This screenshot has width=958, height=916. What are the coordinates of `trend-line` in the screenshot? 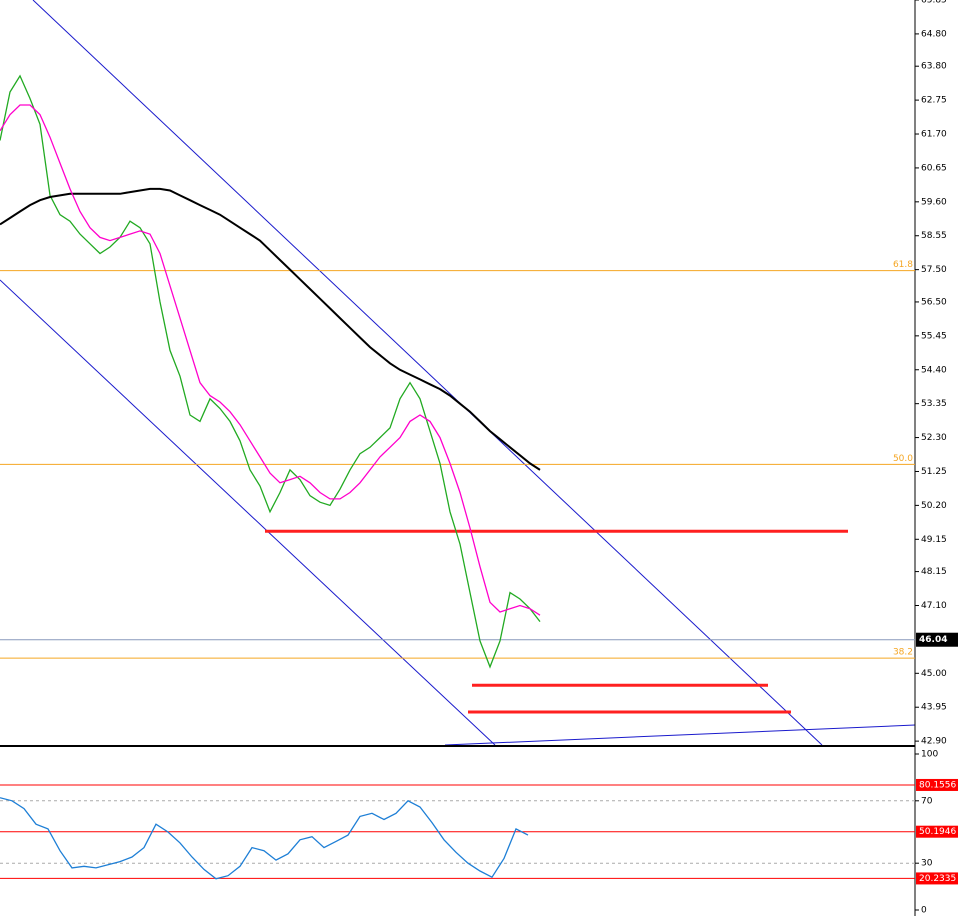 It's located at (680, 735).